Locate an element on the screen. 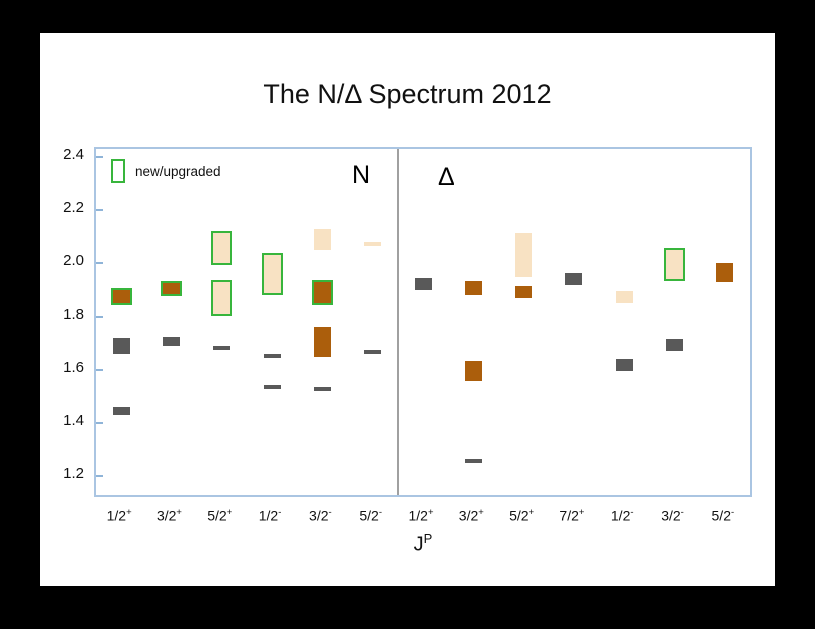 Image resolution: width=815 pixels, height=629 pixels. y-tick-label: 2.4 is located at coordinates (73, 154).